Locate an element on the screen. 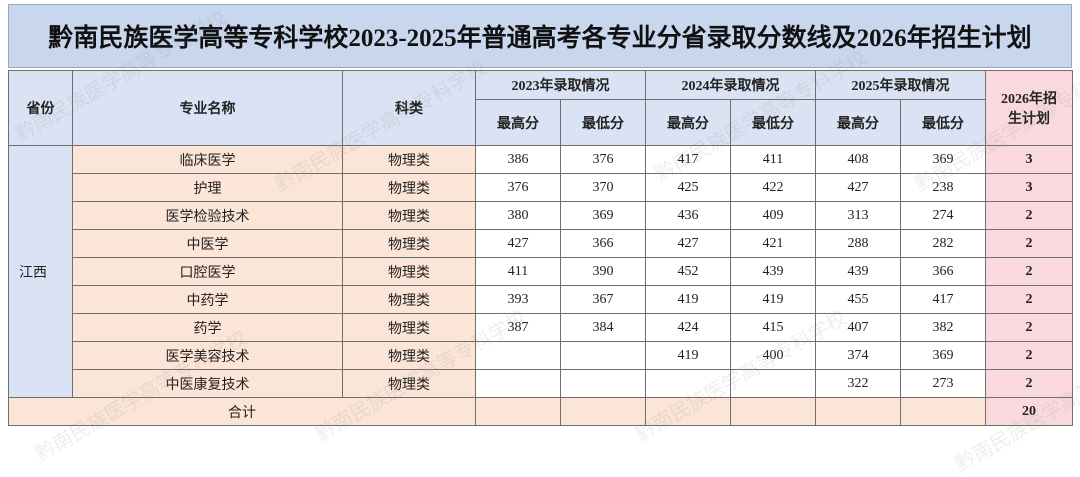 This screenshot has width=1080, height=477. province: 江西 is located at coordinates (40, 271).